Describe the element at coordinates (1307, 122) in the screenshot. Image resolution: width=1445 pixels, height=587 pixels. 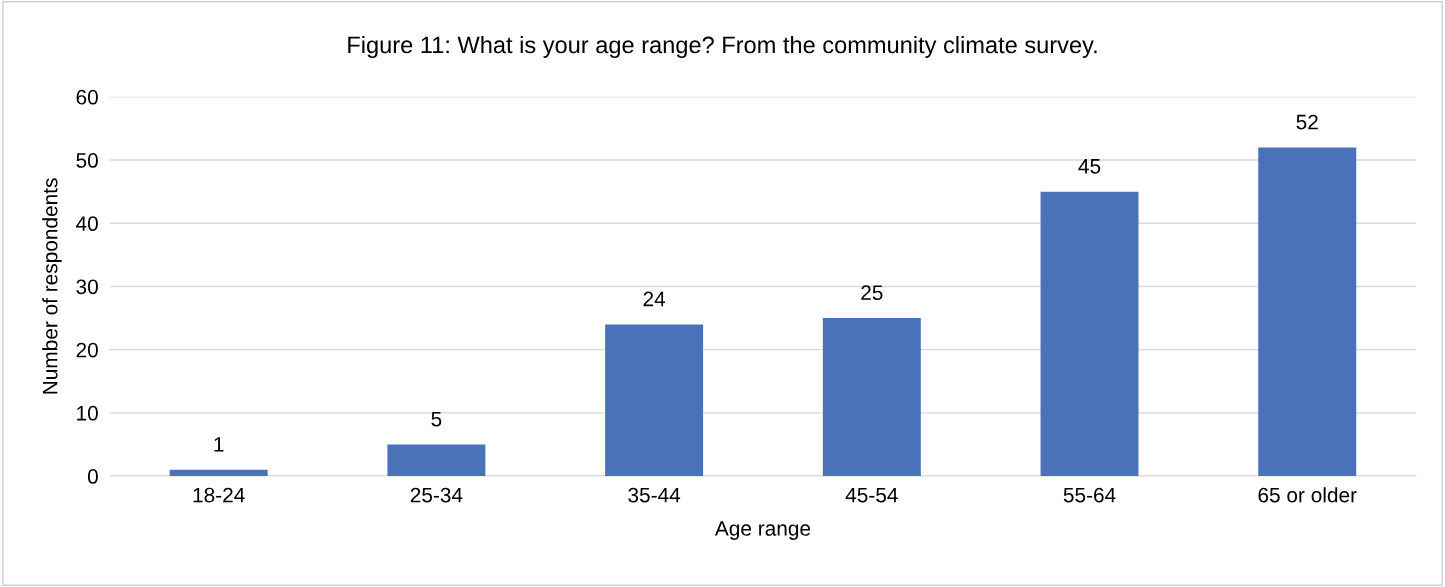
I see `data-label: 52` at that location.